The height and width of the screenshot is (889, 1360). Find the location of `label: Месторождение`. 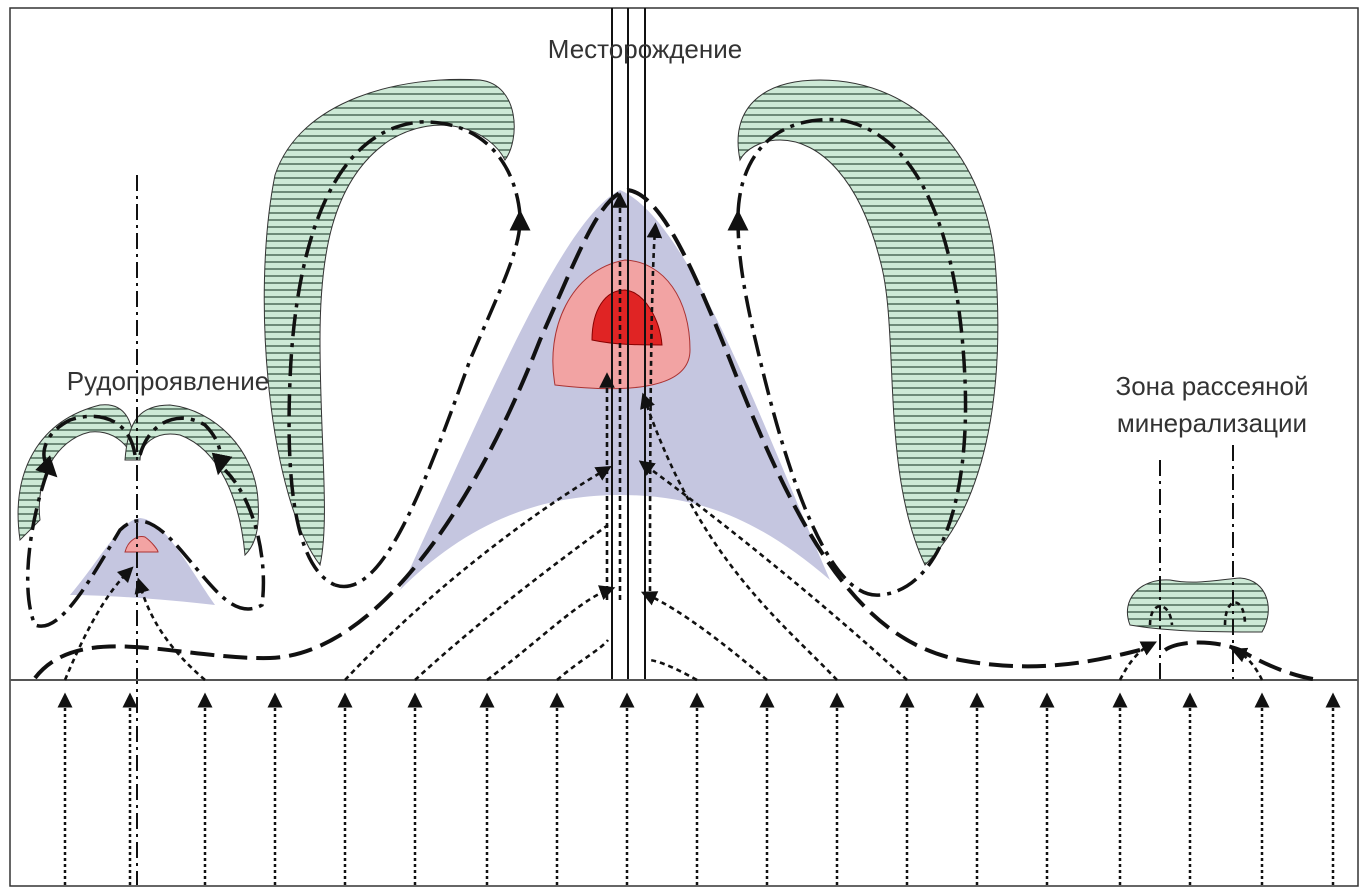

label: Месторождение is located at coordinates (645, 49).